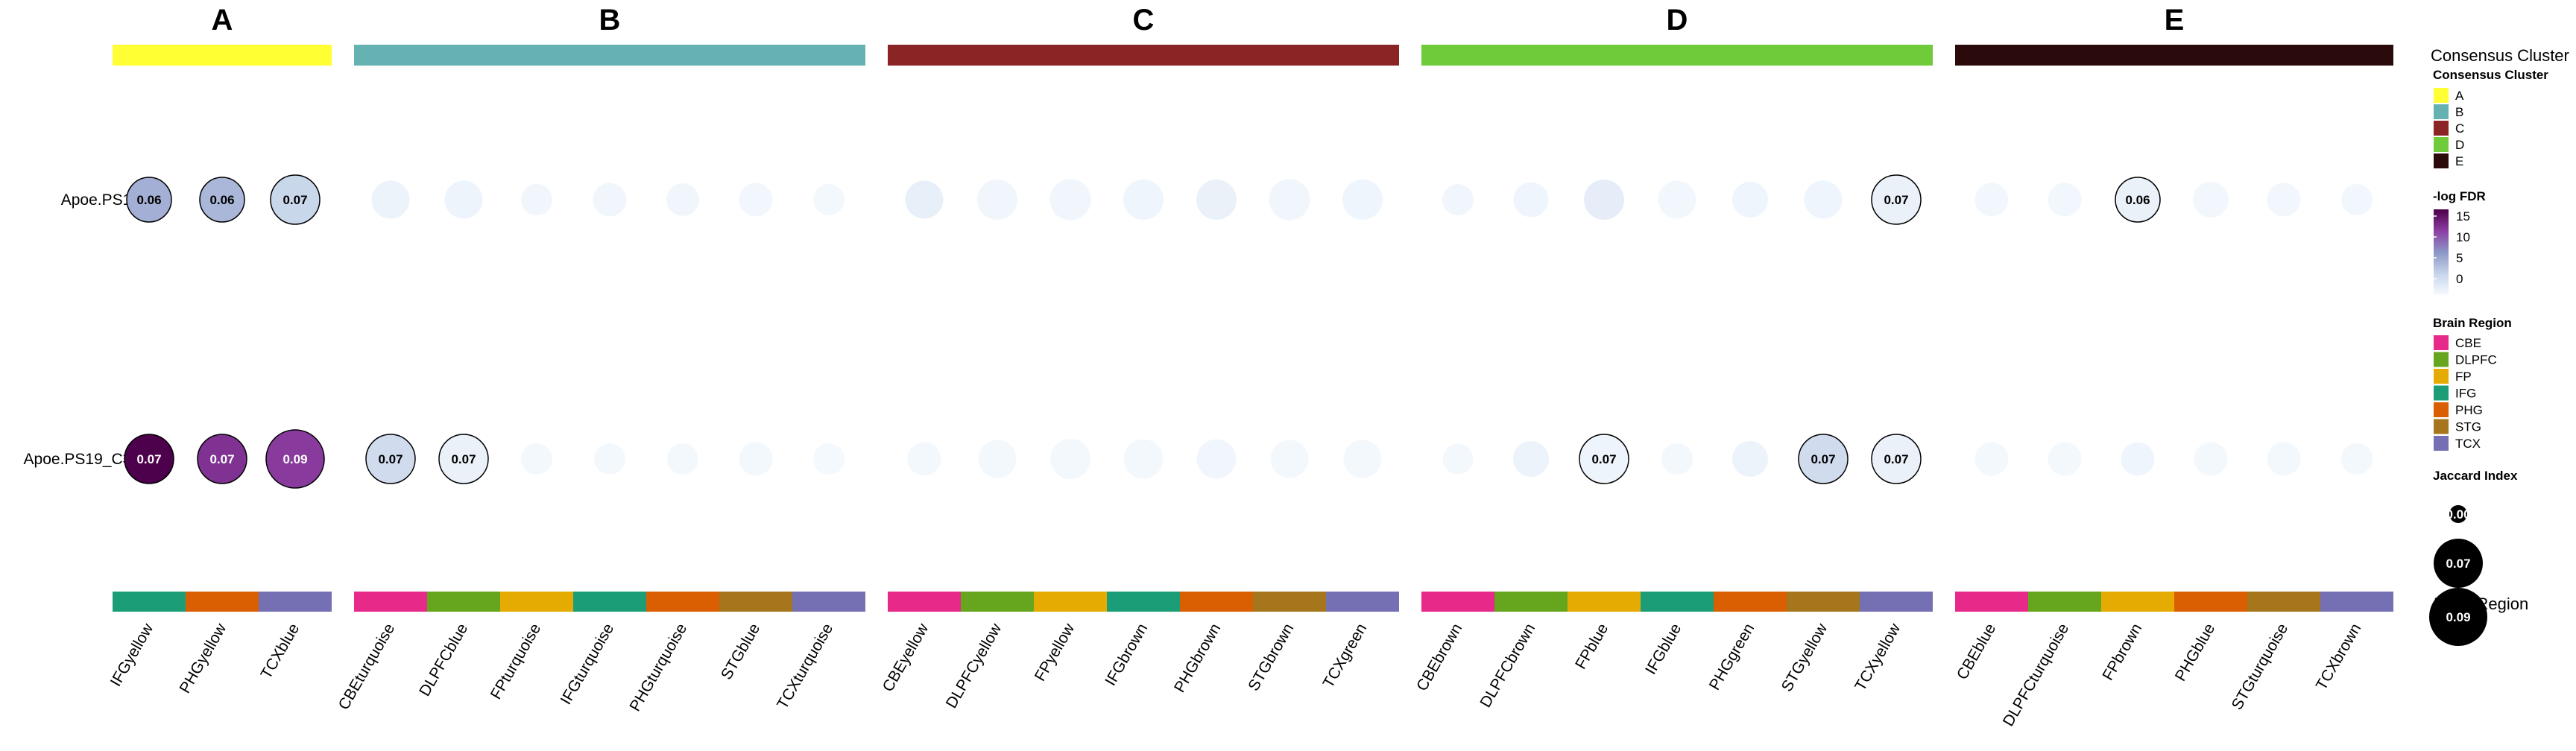  I want to click on bubble-Apoe.PS19_C31-13, so click(1143, 459).